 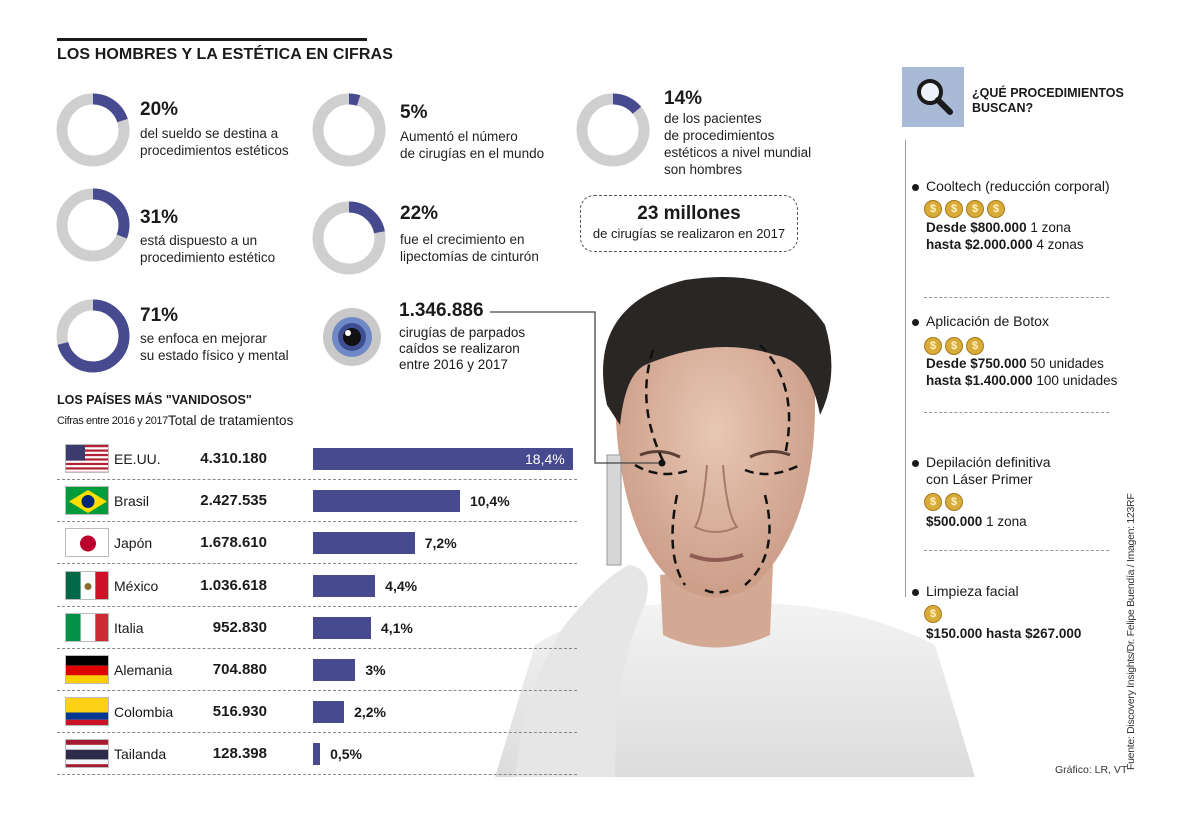 I want to click on country-row: Brasil 2.427.535 10,4%, so click(x=317, y=501).